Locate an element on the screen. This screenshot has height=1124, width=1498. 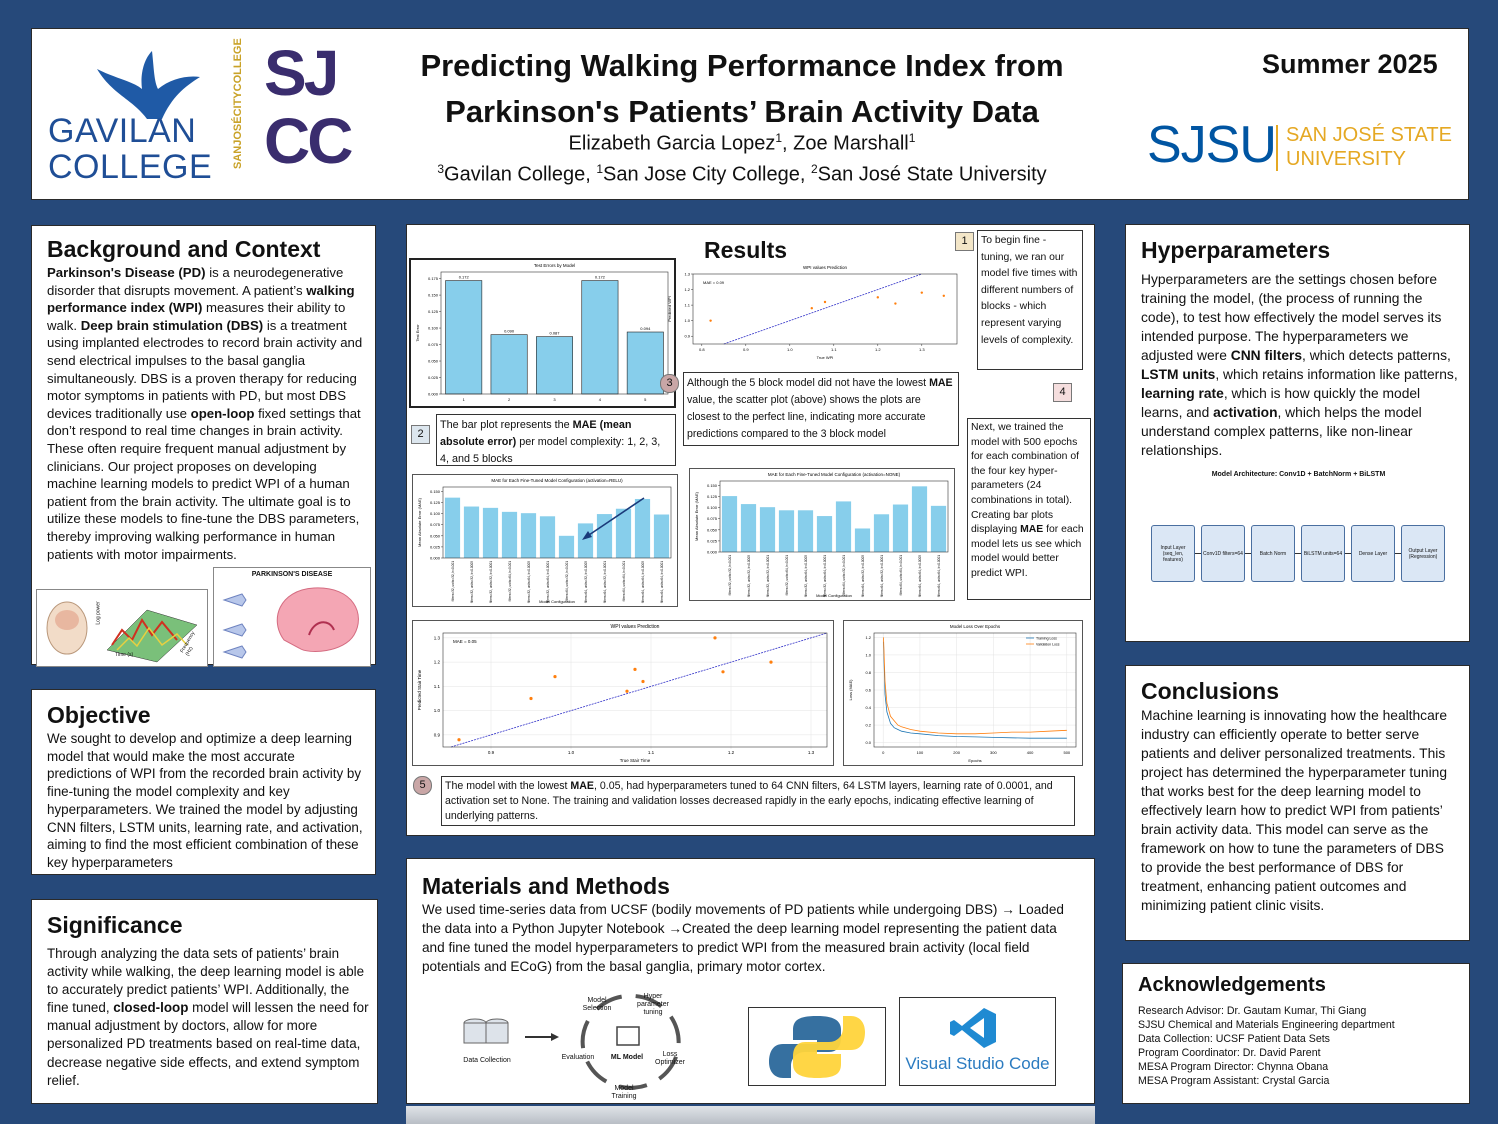
sjcc-line: CC is located at coordinates (308, 141).